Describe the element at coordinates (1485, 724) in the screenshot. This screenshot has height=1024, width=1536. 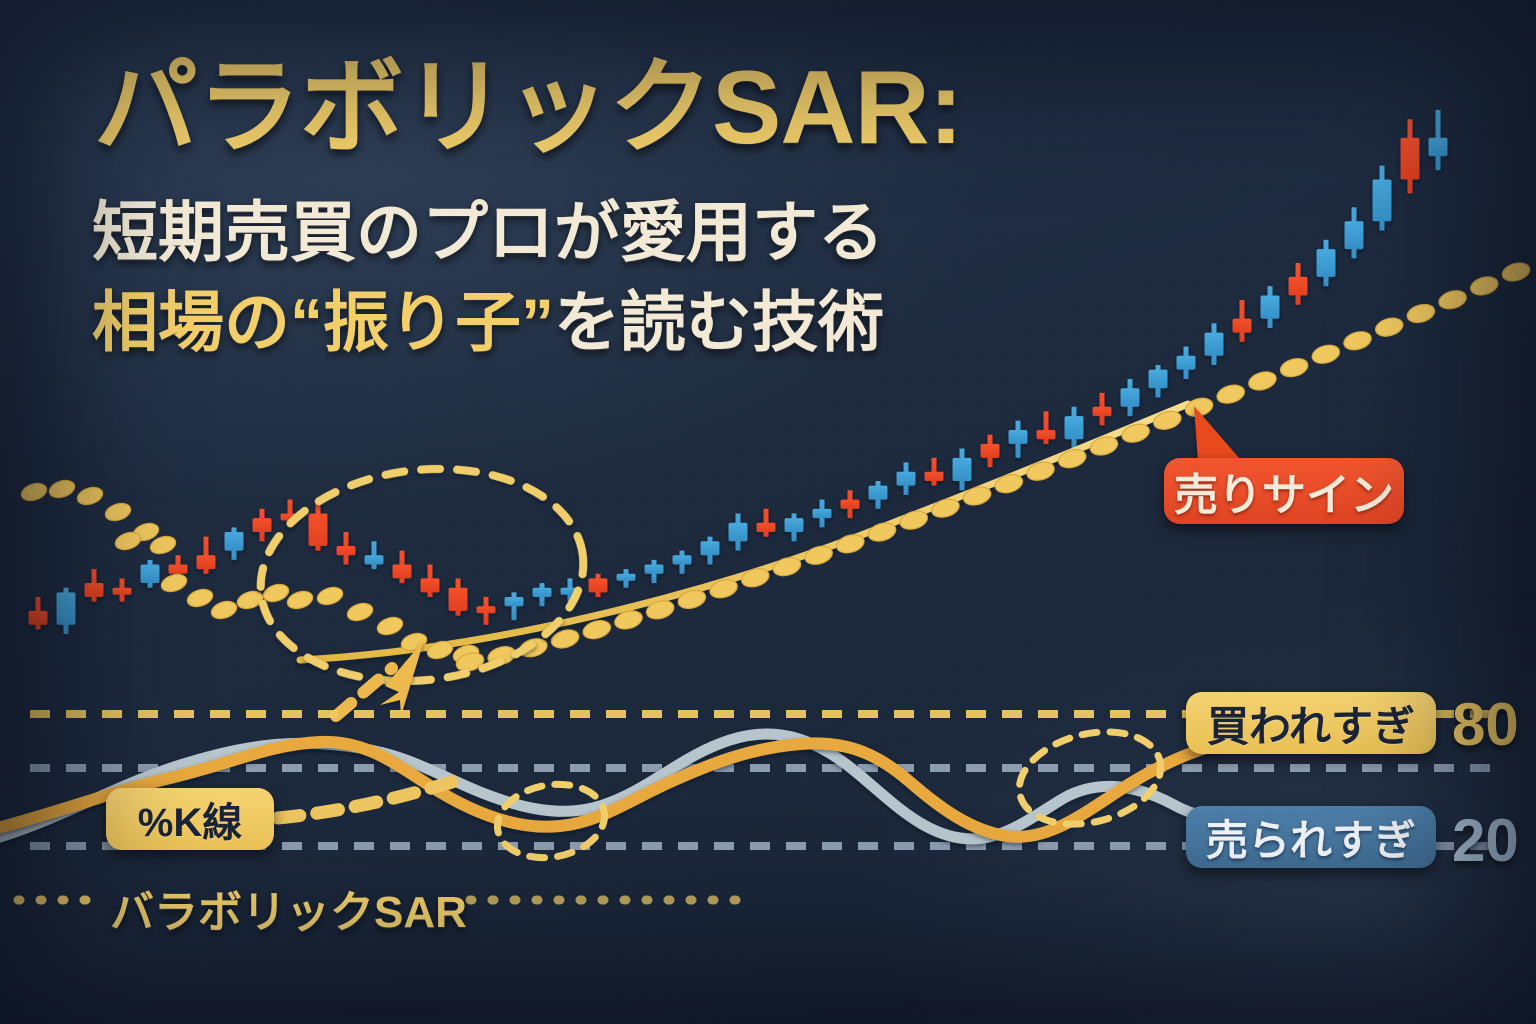
I see `level-value-80: 80` at that location.